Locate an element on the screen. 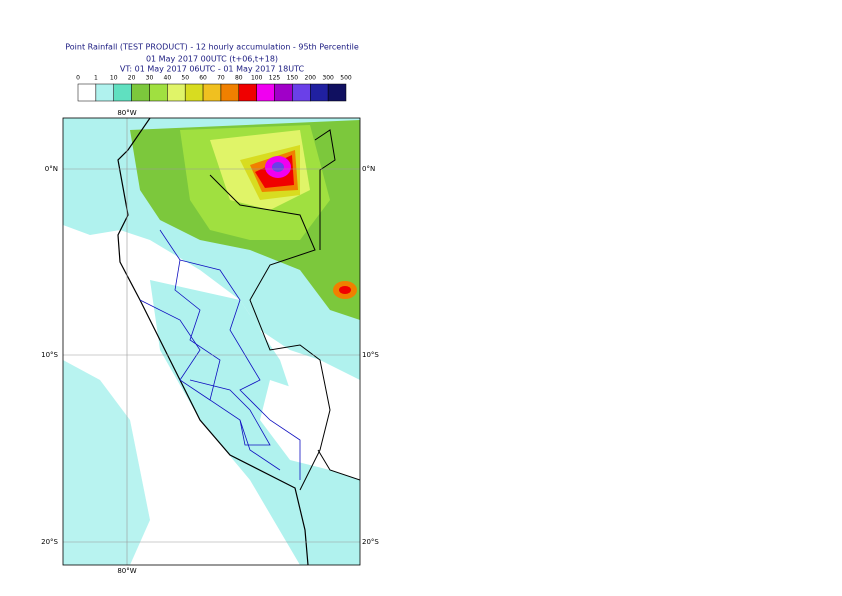 The image size is (842, 596). colorbar-label: 0 is located at coordinates (78, 78).